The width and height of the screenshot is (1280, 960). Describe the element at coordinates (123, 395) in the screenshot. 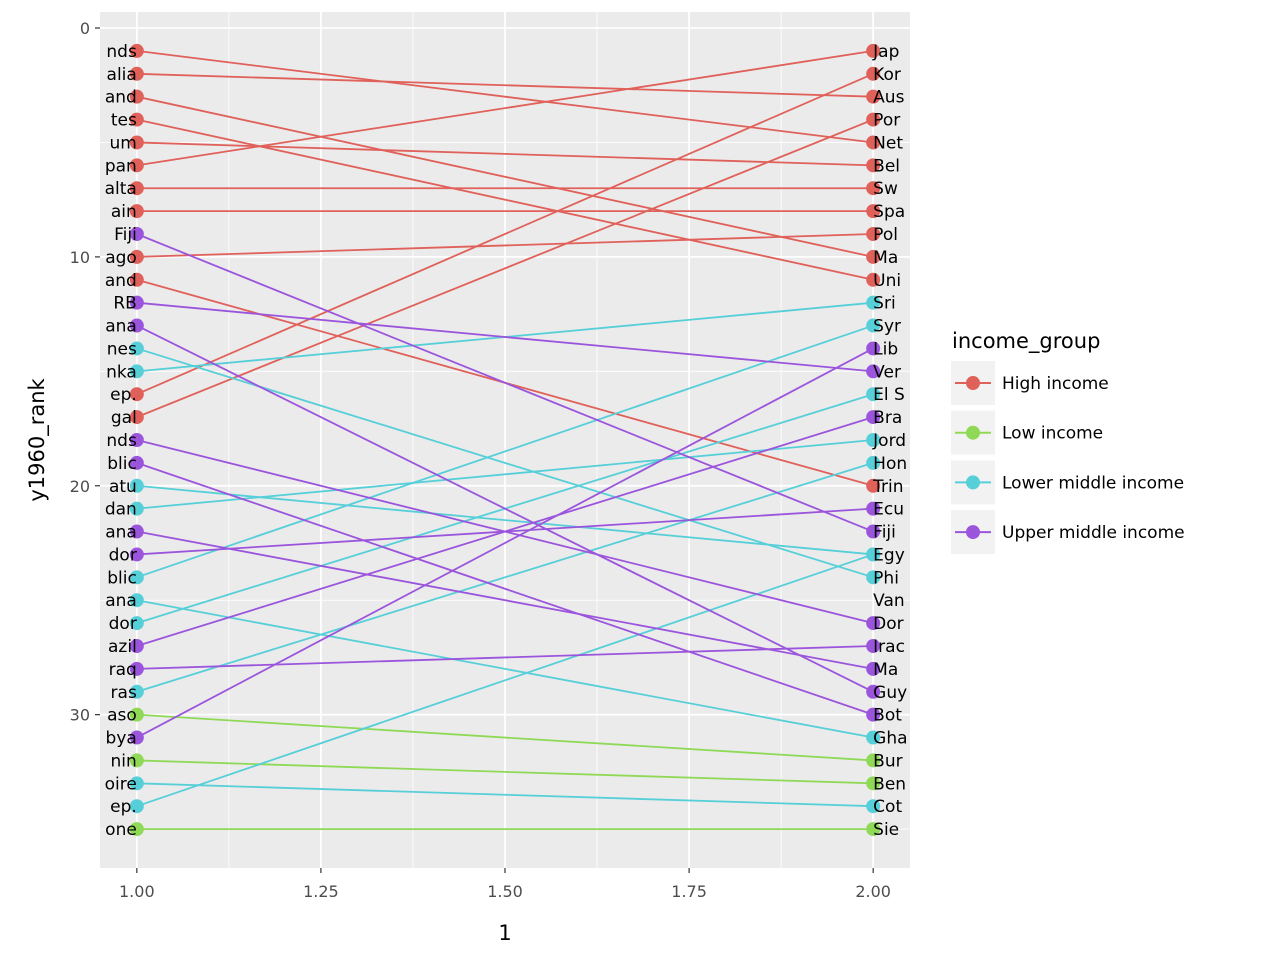

I see `left-point-label: ep.` at that location.